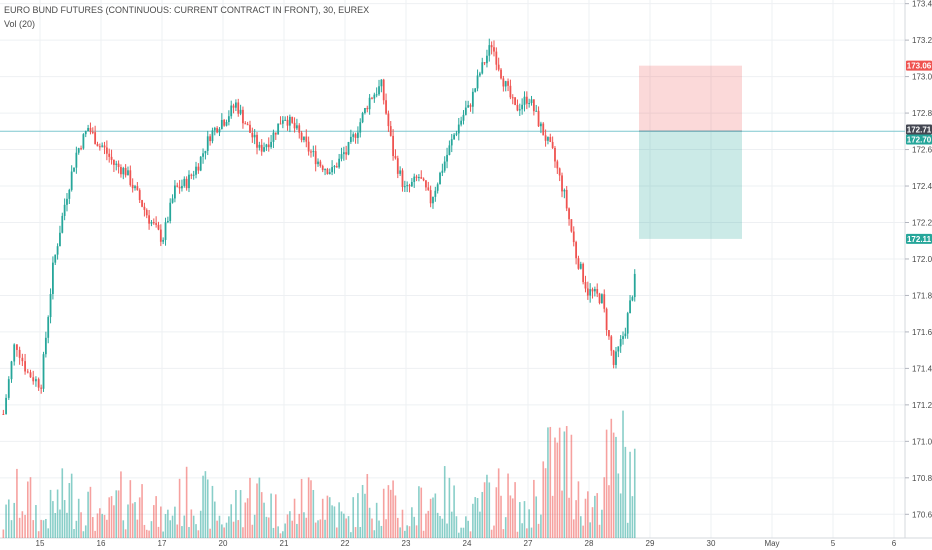 This screenshot has height=550, width=932. Describe the element at coordinates (922, 150) in the screenshot. I see `price-tick-label: 172.60` at that location.